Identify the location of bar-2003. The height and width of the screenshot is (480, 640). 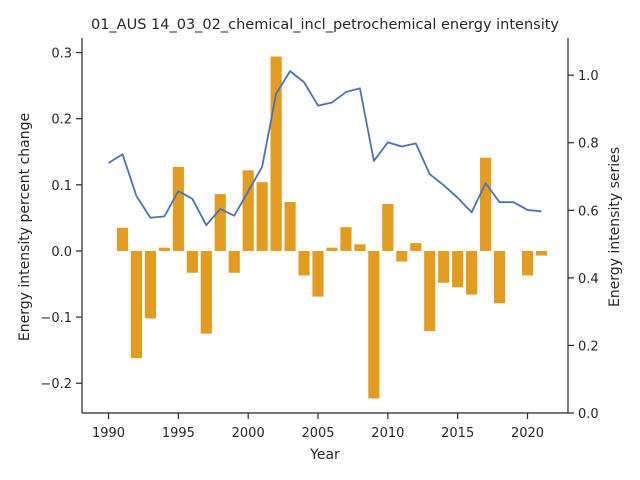
(290, 226).